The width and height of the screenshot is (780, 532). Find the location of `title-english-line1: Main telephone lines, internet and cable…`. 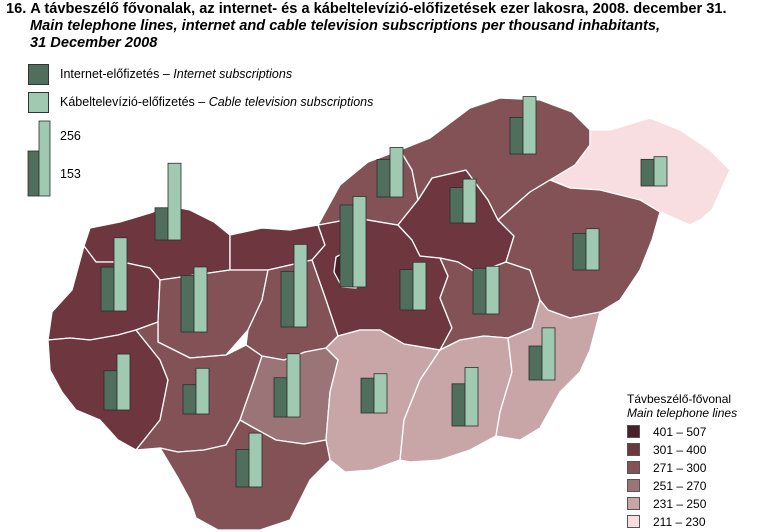

title-english-line1: Main telephone lines, internet and cable… is located at coordinates (345, 26).